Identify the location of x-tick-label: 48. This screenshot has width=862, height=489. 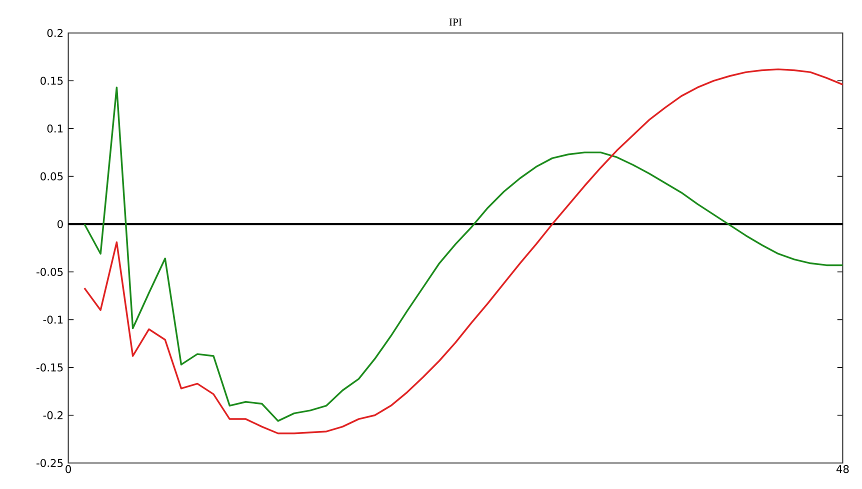
(842, 469).